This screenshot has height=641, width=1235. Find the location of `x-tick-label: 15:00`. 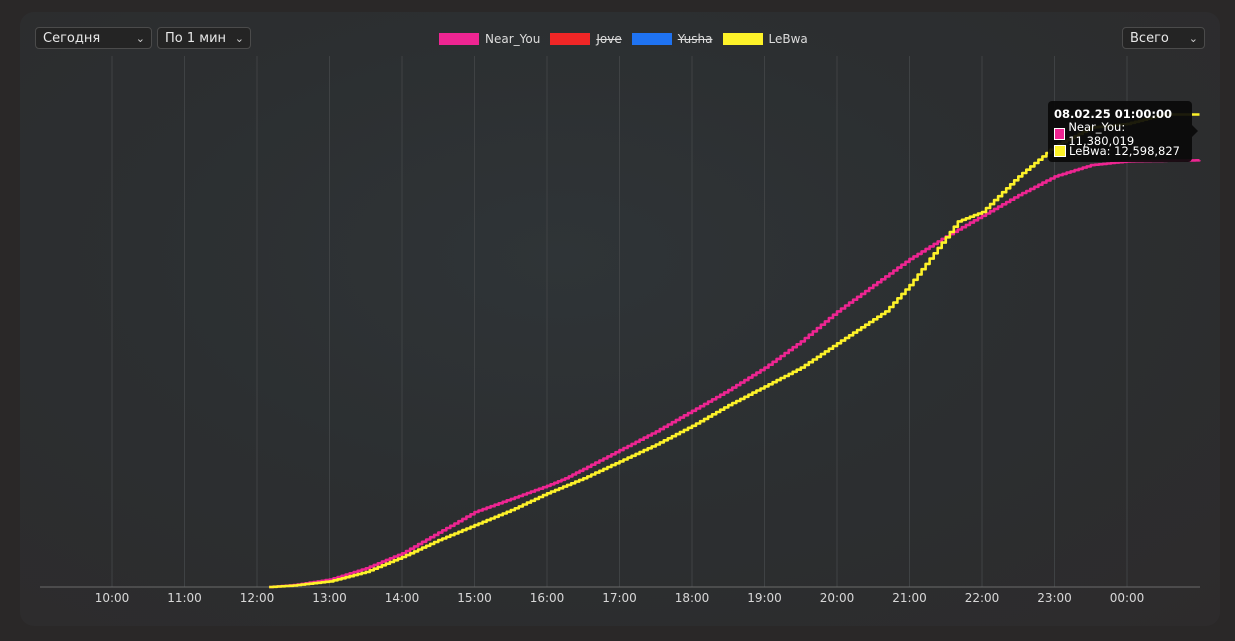

x-tick-label: 15:00 is located at coordinates (474, 598).